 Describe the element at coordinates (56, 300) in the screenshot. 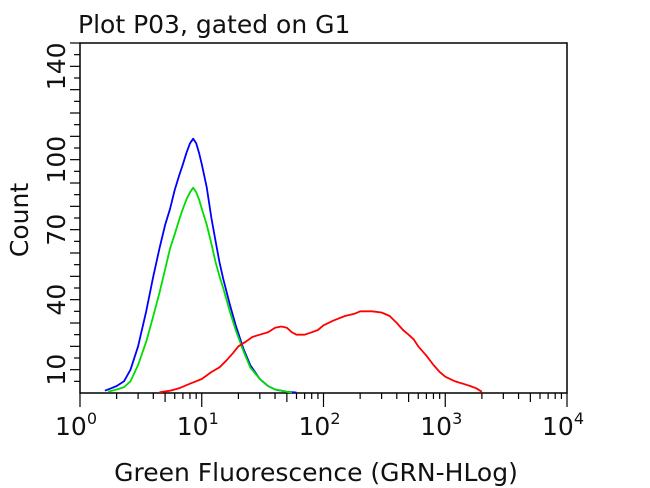

I see `y-tick-label: 40` at that location.